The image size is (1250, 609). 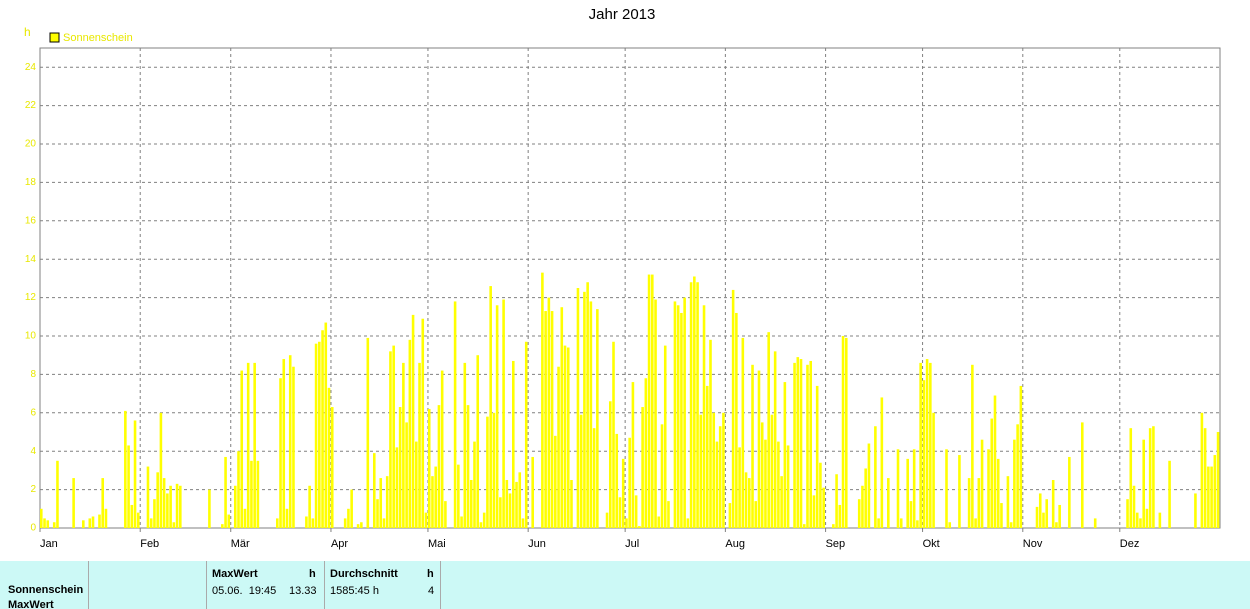 I want to click on y-tick-label: 20, so click(x=31, y=144).